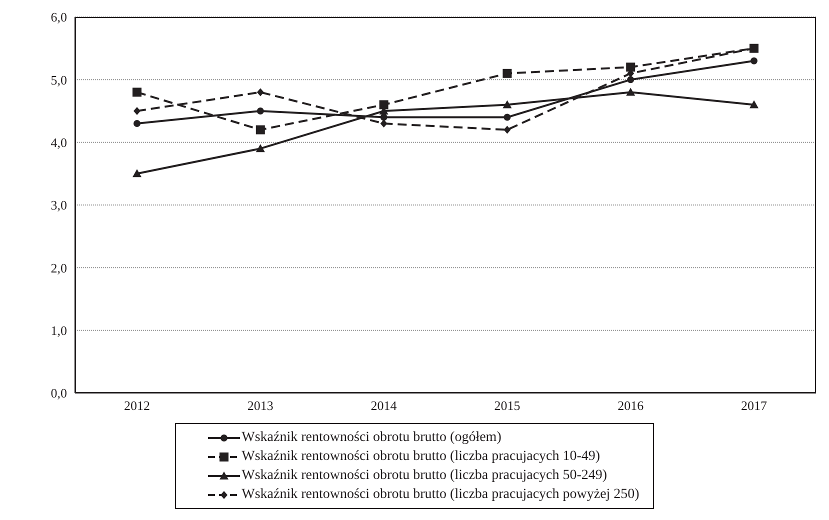 Image resolution: width=829 pixels, height=520 pixels. I want to click on y-tick-label: 4,0, so click(58, 142).